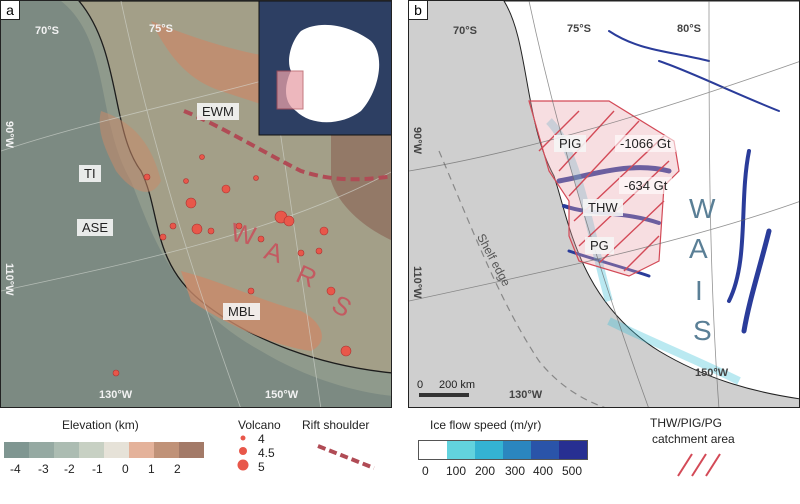  I want to click on lat-70-label-b: 70°S, so click(465, 31).